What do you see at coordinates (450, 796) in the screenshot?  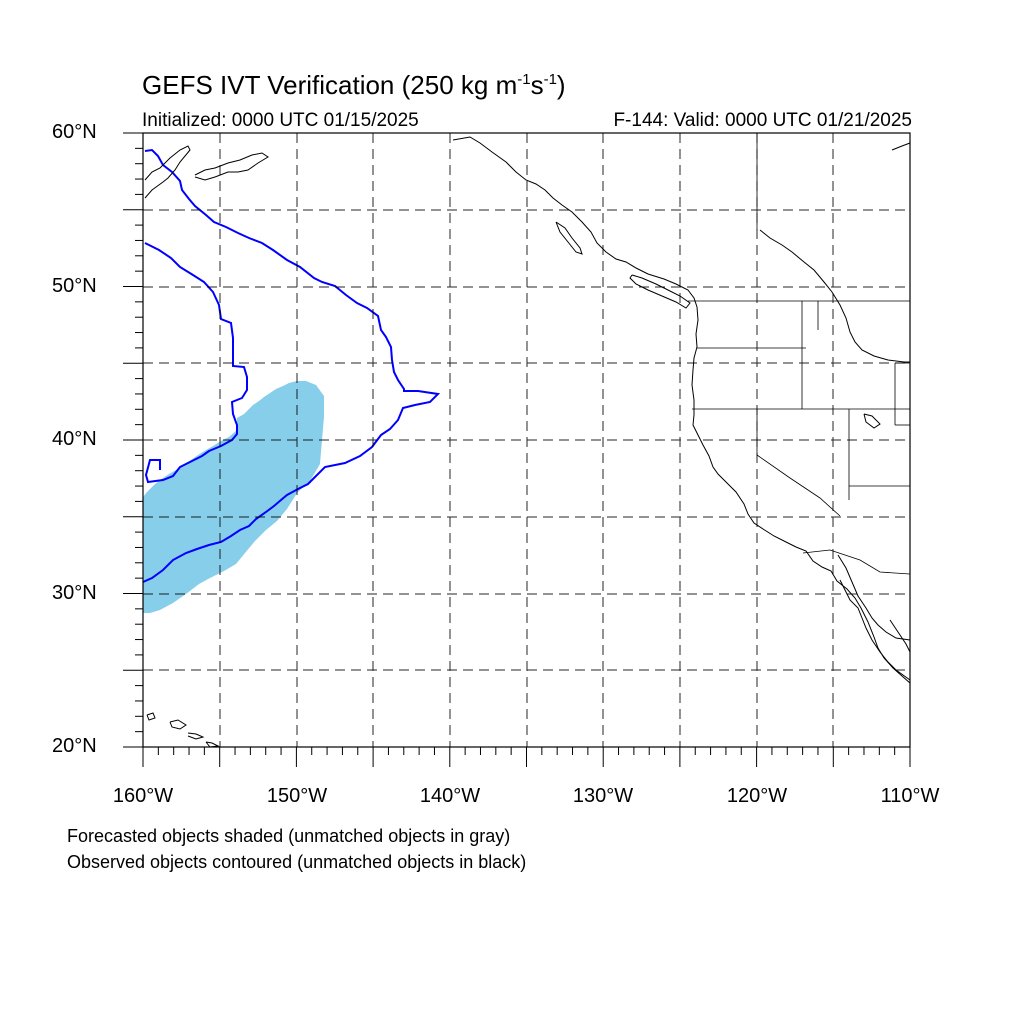 I see `lon-label-140w: 140°W` at bounding box center [450, 796].